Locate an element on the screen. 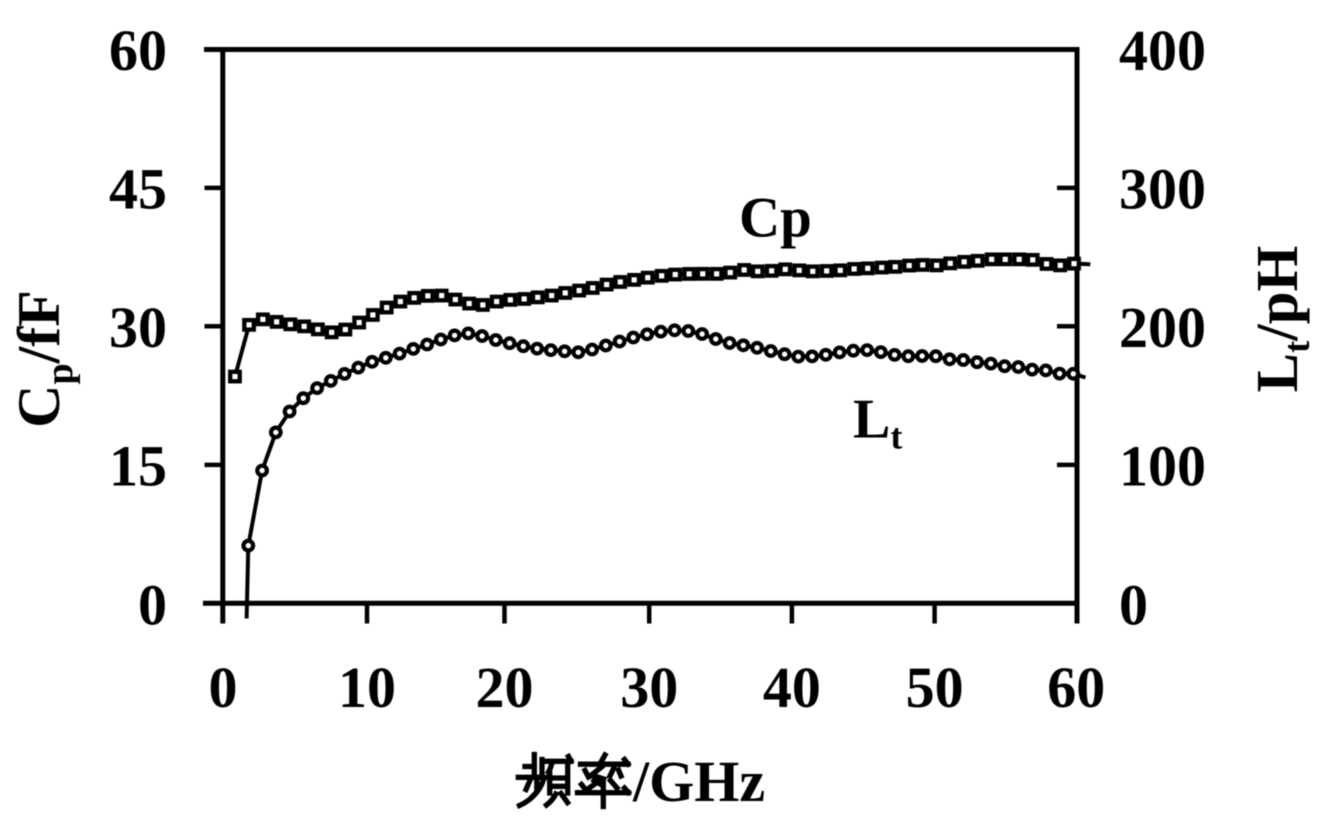 The image size is (1321, 827). svg-text: 10 is located at coordinates (367, 687).